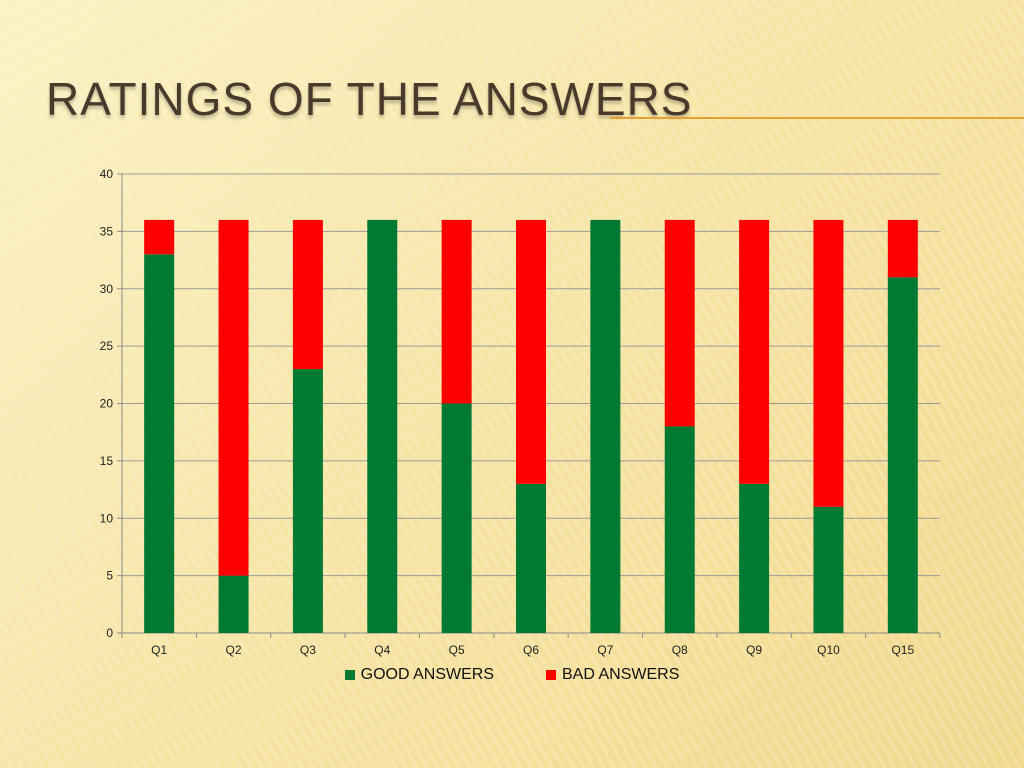 The height and width of the screenshot is (768, 1024). I want to click on bar-bad-q15, so click(902, 248).